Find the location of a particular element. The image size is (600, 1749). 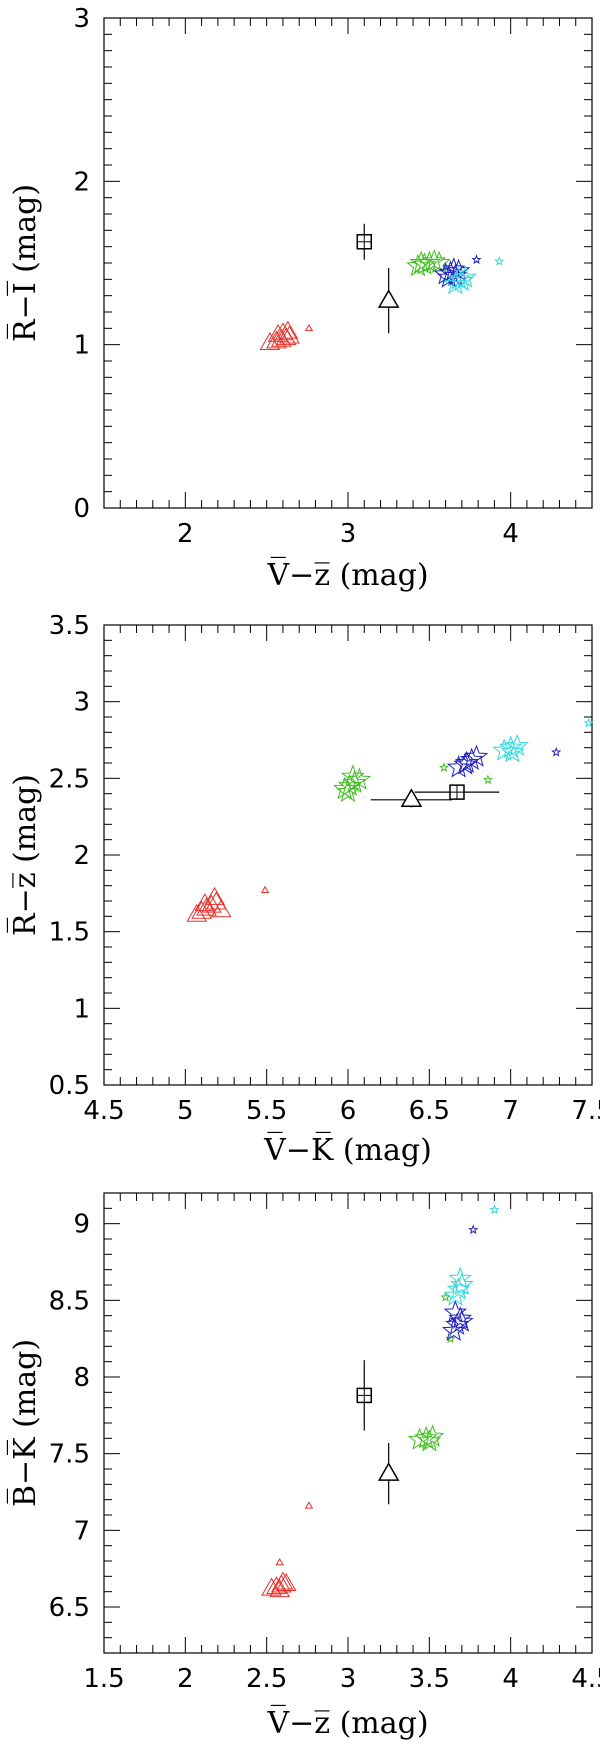

x-tick-label: 7 is located at coordinates (510, 1111).